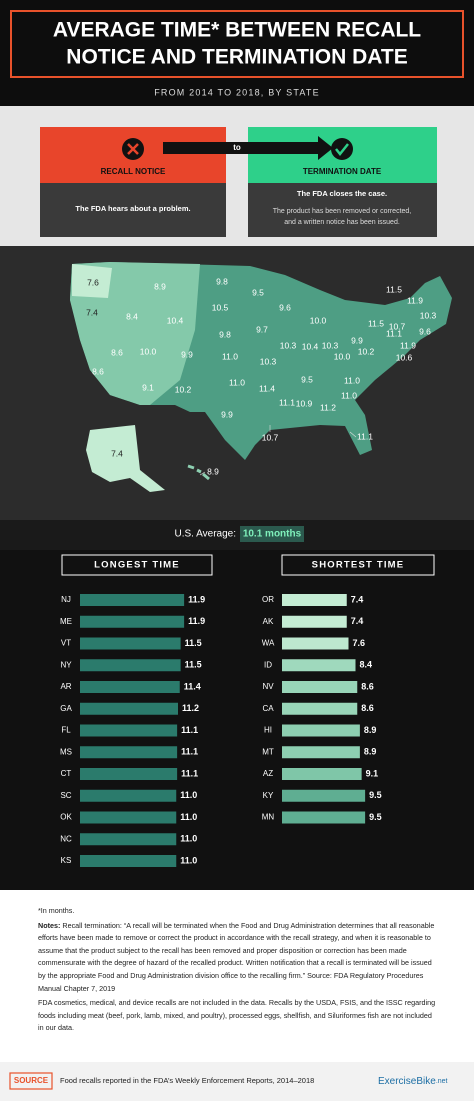 The image size is (474, 1101). What do you see at coordinates (31, 1081) in the screenshot?
I see `source-badge` at bounding box center [31, 1081].